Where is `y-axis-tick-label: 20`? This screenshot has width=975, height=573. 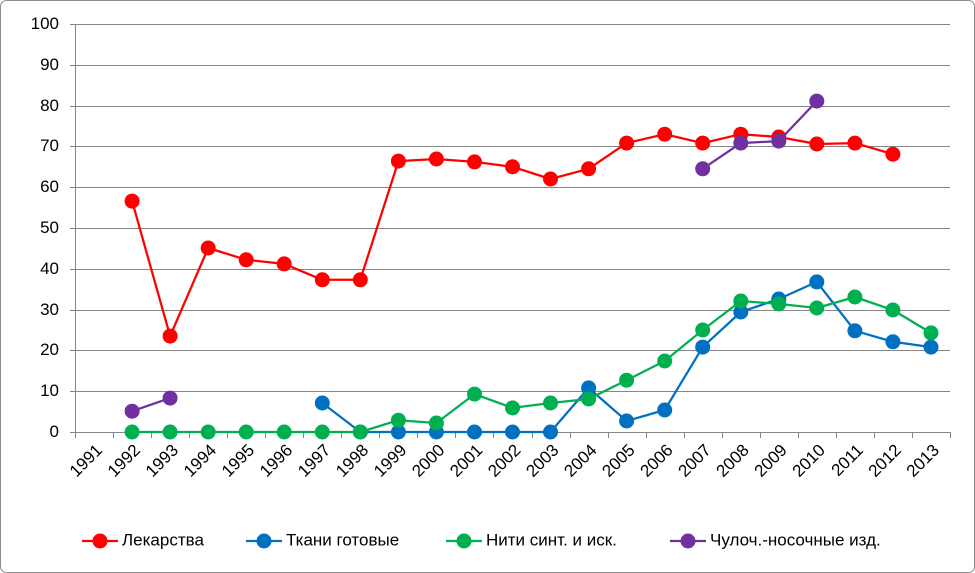 y-axis-tick-label: 20 is located at coordinates (49, 349).